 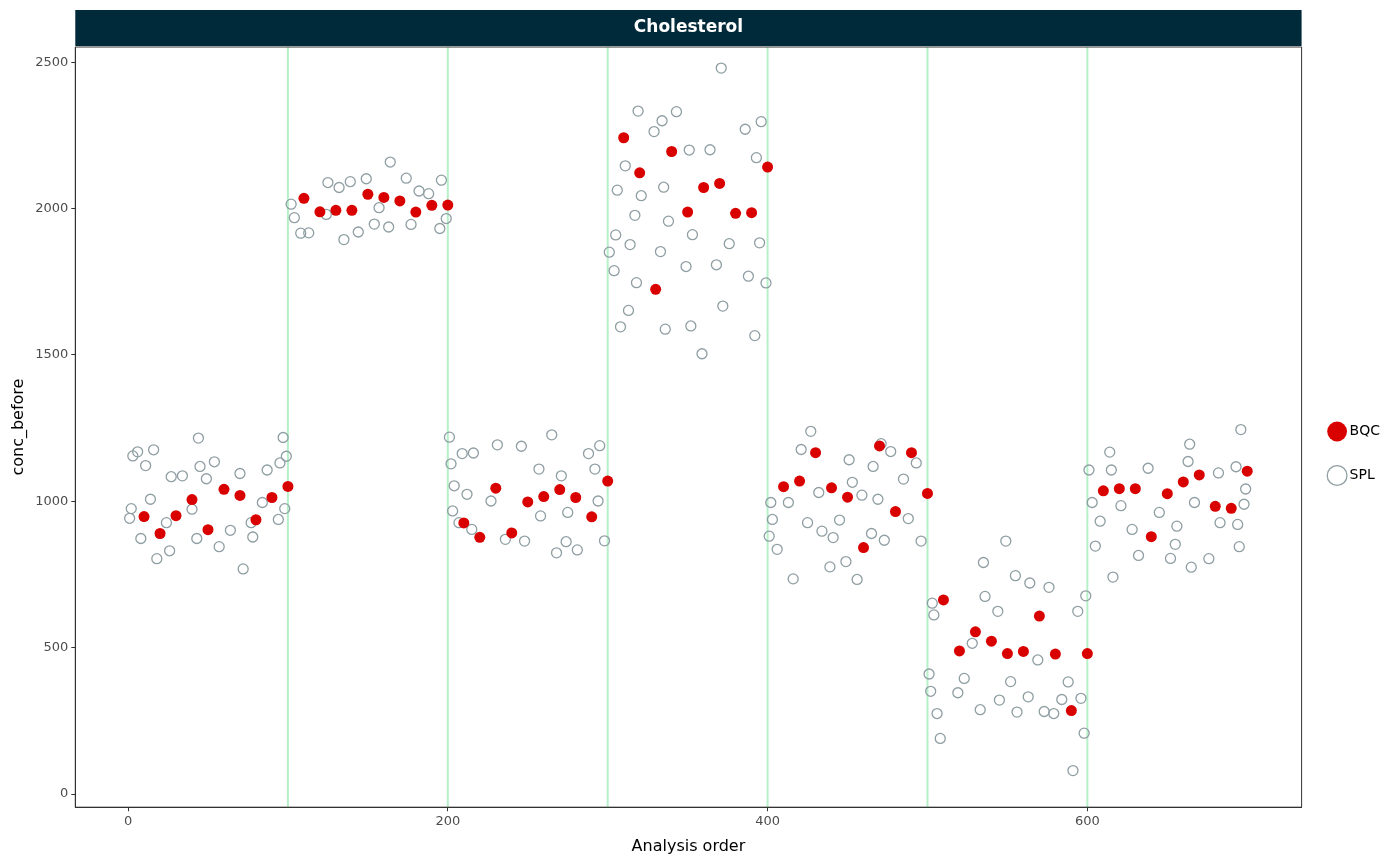 I want to click on y-tick-label: 2000, so click(x=52, y=207).